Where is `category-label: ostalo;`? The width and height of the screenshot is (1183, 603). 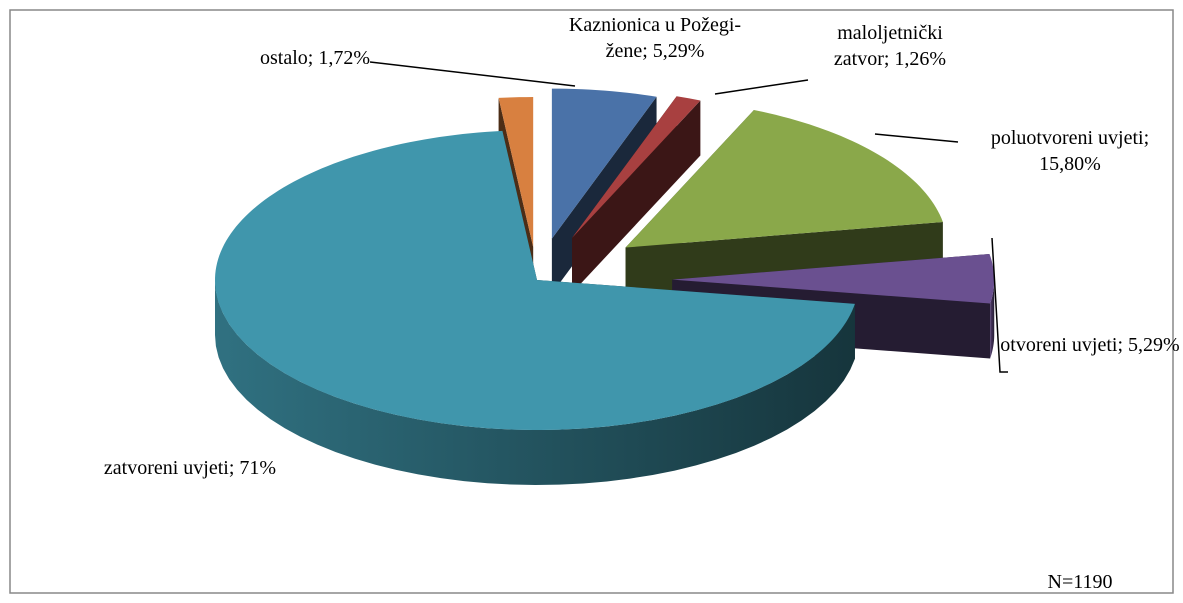
category-label: ostalo; is located at coordinates (286, 58).